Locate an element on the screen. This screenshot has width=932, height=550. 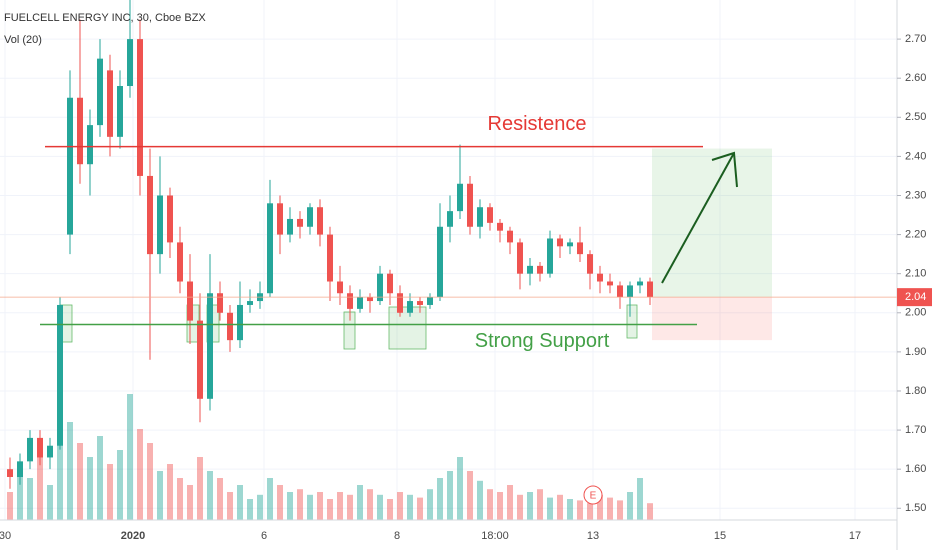
last-price-box is located at coordinates (914, 297).